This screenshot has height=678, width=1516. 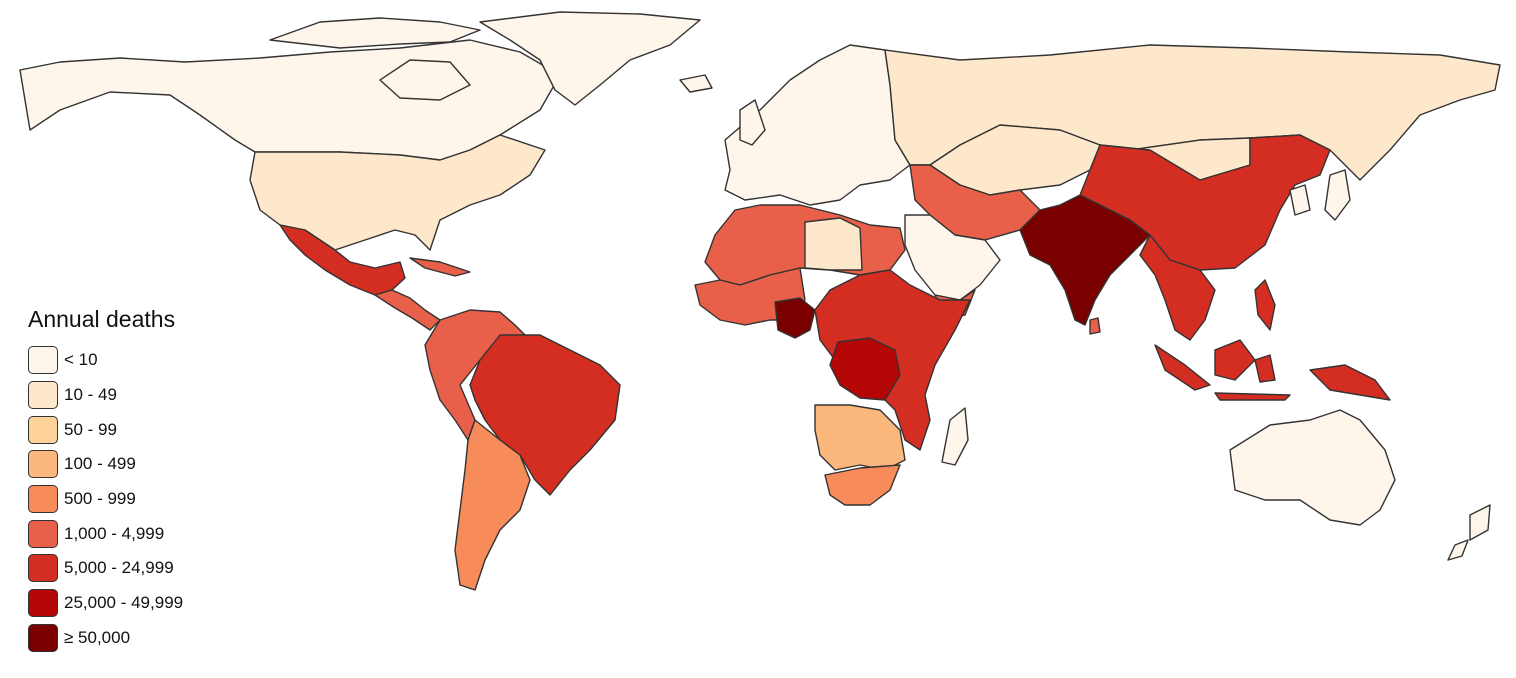 I want to click on legend-item: 5,000 - 24,999, so click(x=105, y=568).